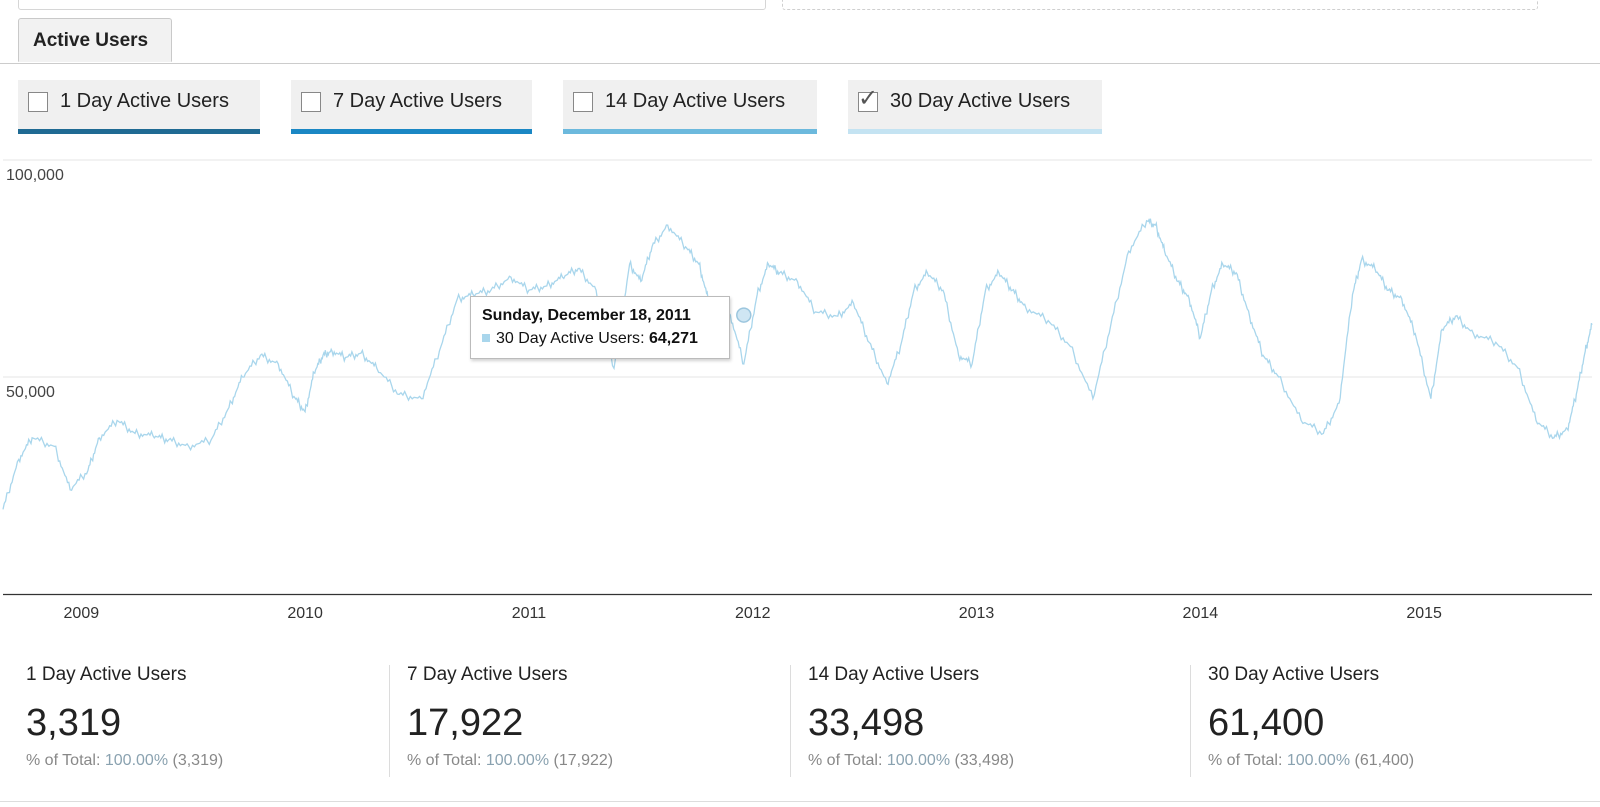  What do you see at coordinates (744, 315) in the screenshot?
I see `hover-point` at bounding box center [744, 315].